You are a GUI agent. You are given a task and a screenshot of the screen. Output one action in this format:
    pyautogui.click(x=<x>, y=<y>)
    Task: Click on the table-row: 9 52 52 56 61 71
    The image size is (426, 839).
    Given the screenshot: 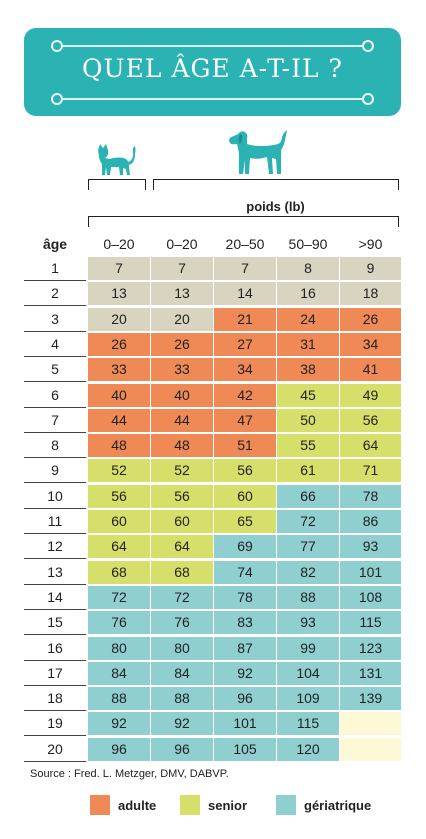 What is the action you would take?
    pyautogui.click(x=212, y=471)
    